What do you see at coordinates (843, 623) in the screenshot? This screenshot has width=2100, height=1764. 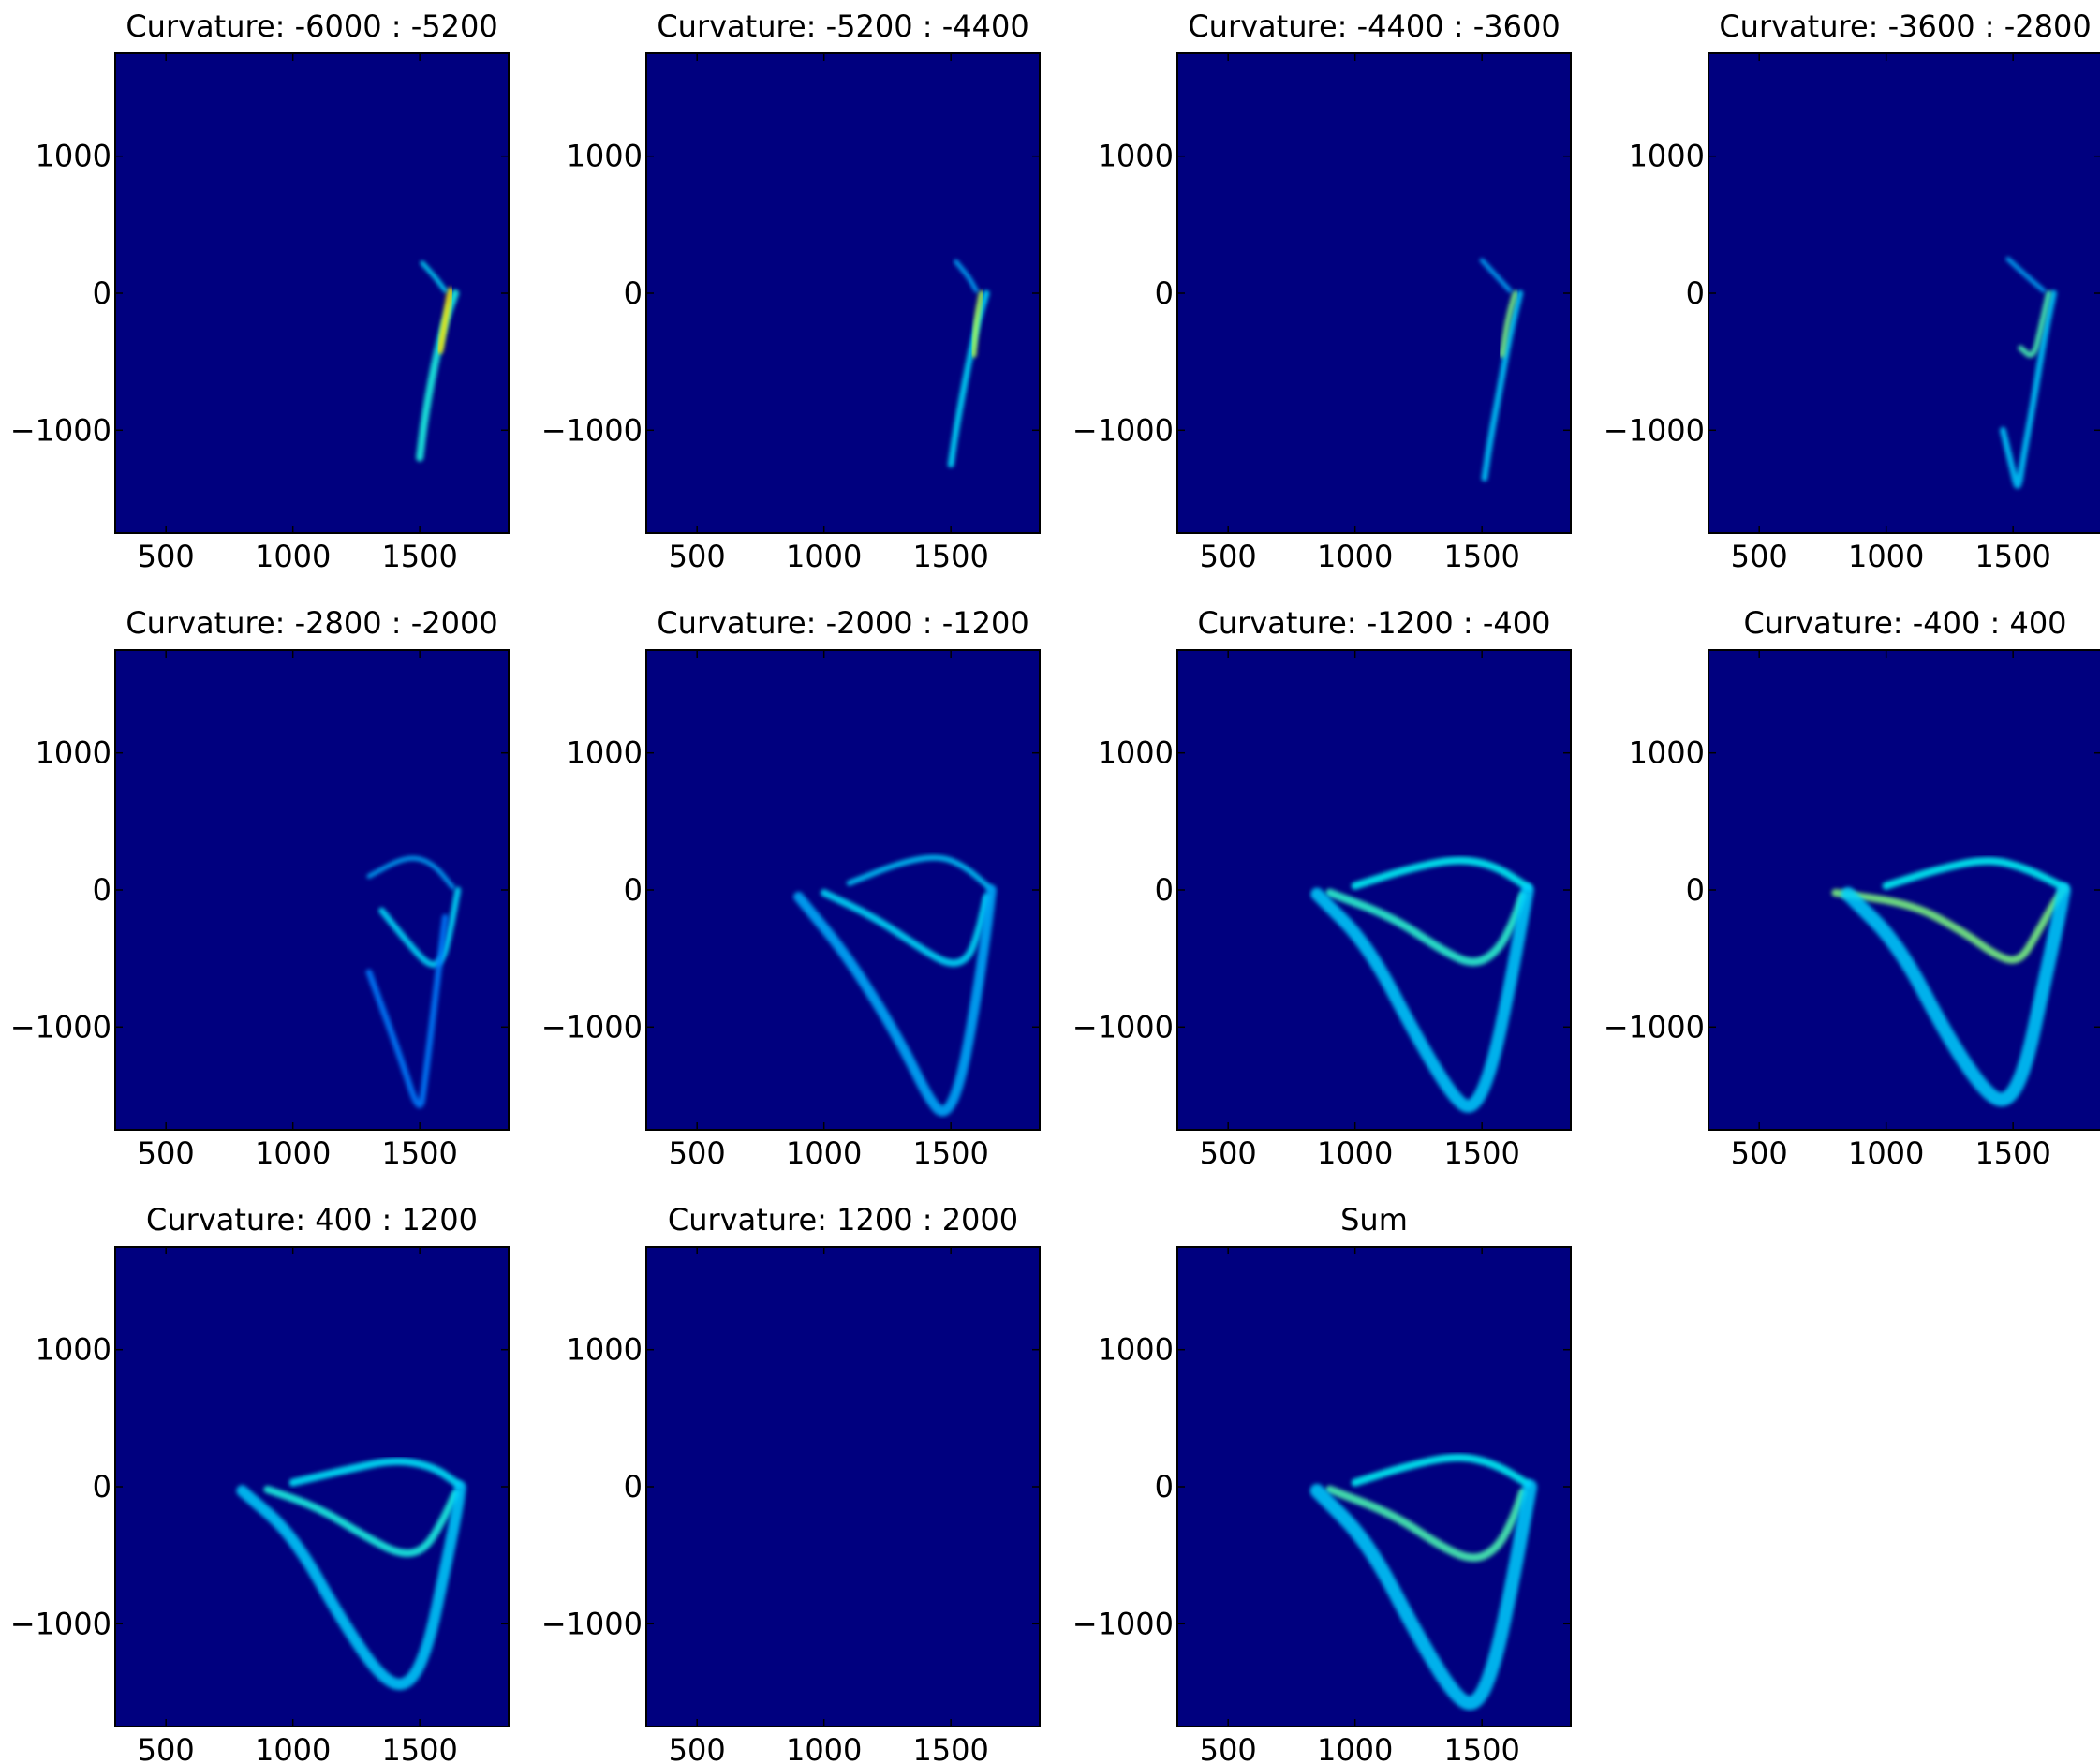 I see `subplot-title: Curvature: -2000 : -1200` at bounding box center [843, 623].